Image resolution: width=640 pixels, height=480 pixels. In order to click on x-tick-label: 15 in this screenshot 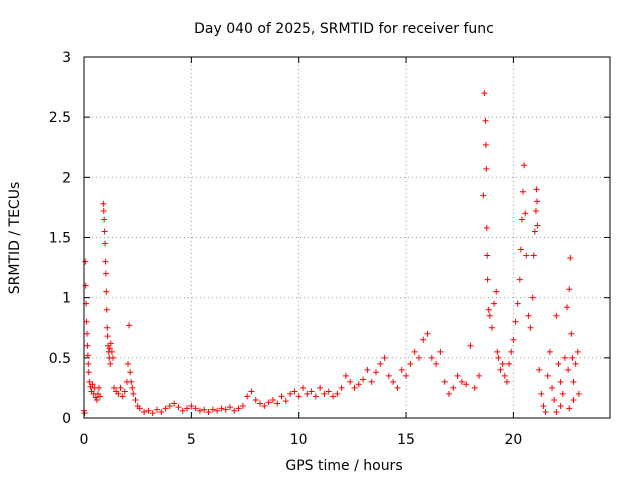, I will do `click(406, 440)`.